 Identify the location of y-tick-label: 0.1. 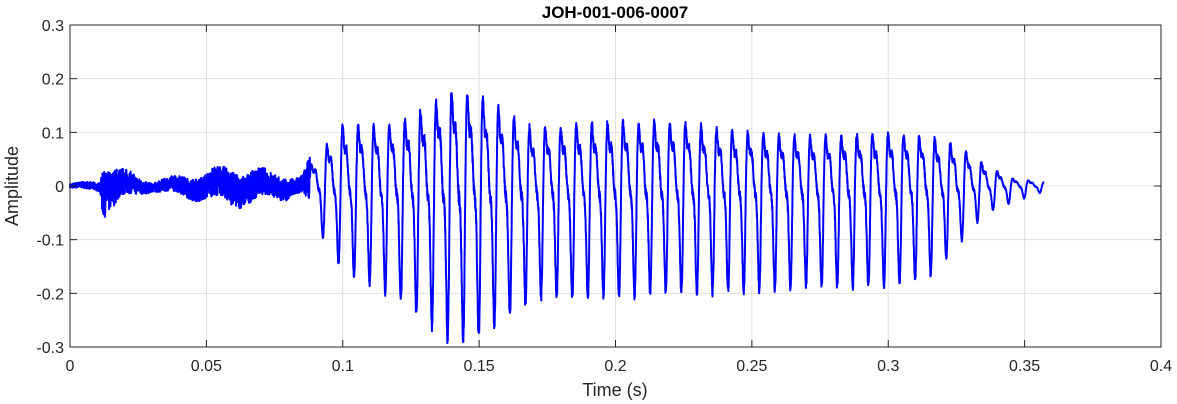
(53, 133).